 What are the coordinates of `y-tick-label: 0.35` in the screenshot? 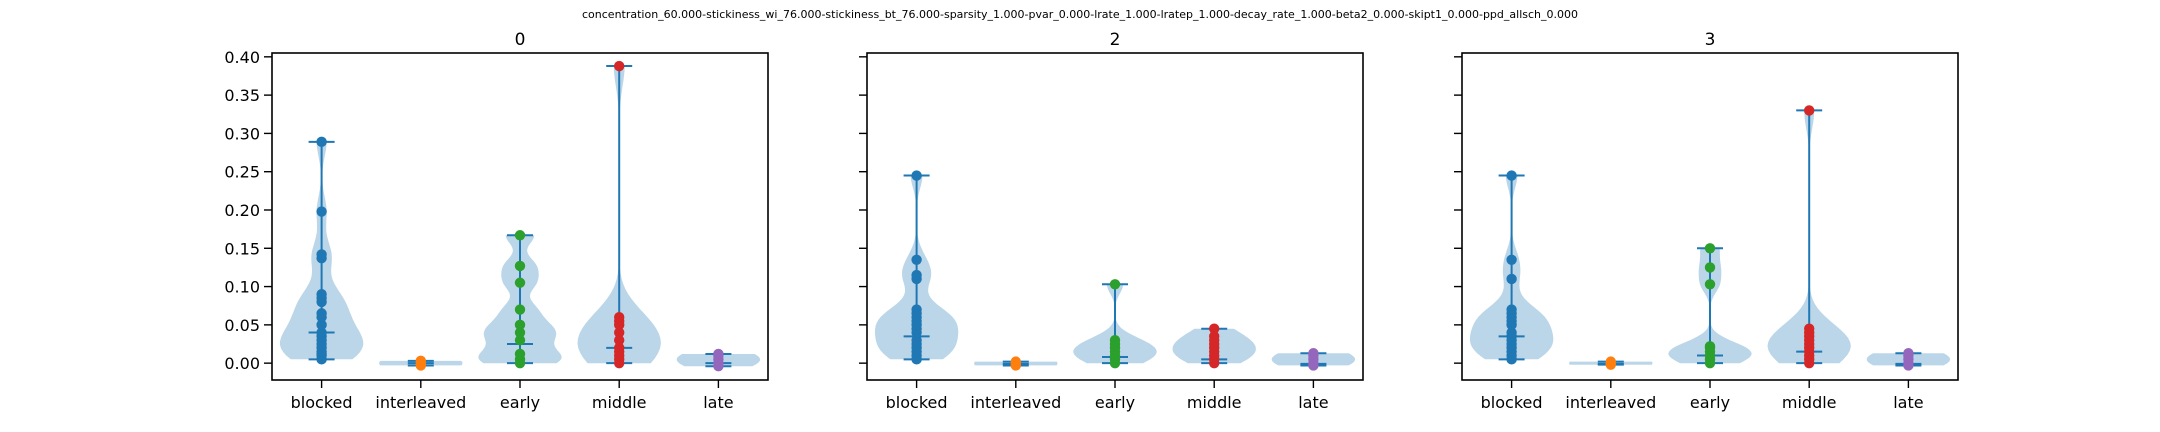 It's located at (242, 95).